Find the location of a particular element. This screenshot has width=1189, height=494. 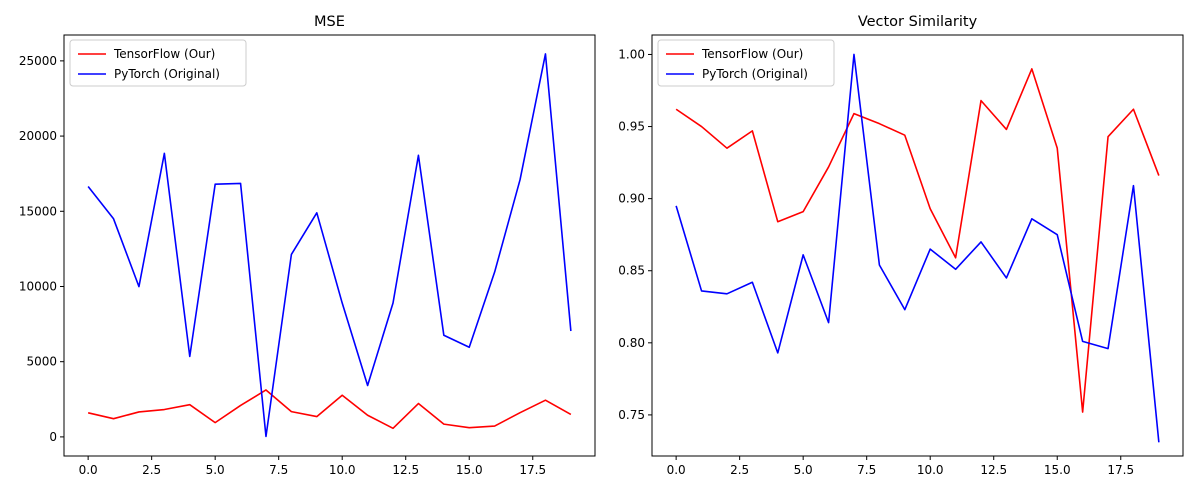

mse-chart-title: MSE is located at coordinates (329, 22).